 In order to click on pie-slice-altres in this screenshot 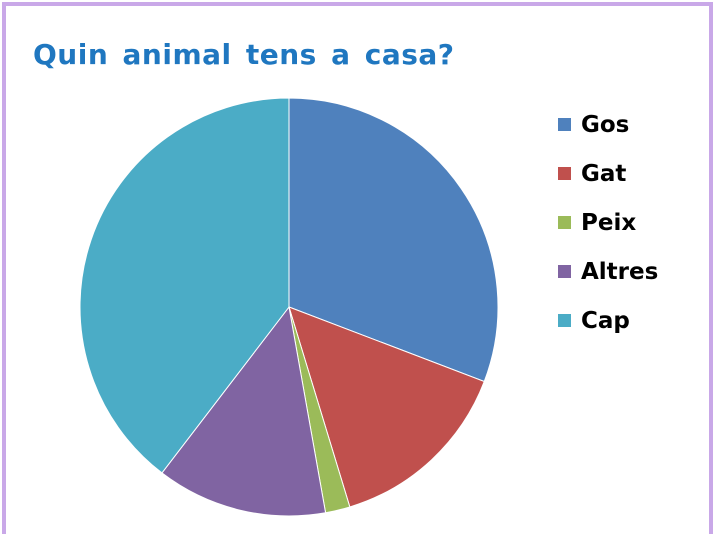, I will do `click(244, 411)`.